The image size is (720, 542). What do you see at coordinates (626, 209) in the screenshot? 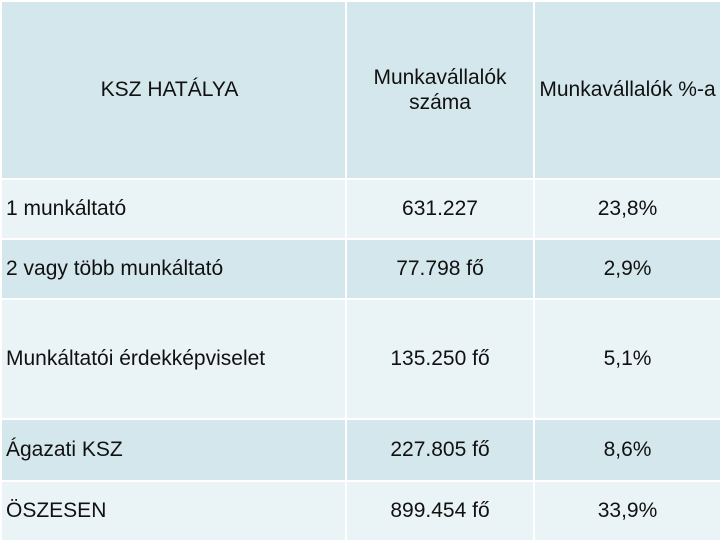
I see `row-percent: 23,8%` at bounding box center [626, 209].